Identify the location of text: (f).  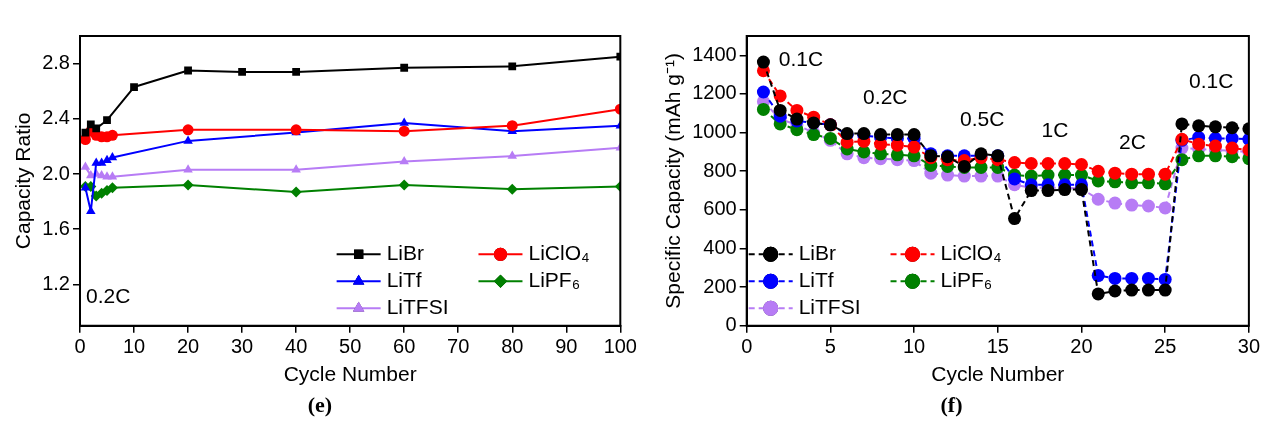
(951, 405).